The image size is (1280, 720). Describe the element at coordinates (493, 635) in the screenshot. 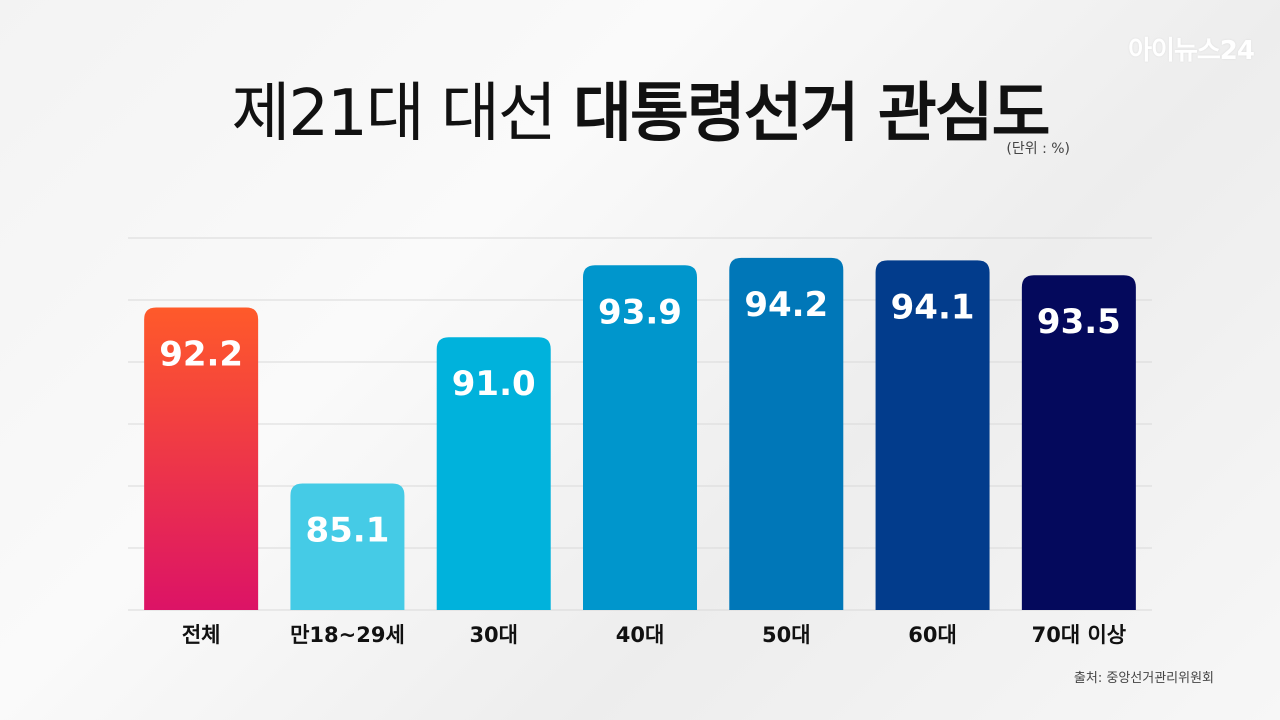

I see `category-label: 30대` at that location.